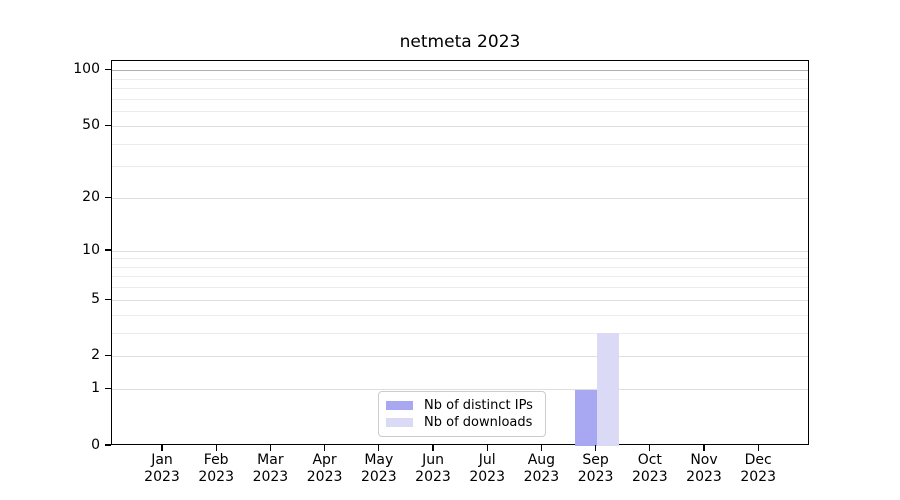 This screenshot has width=900, height=500. I want to click on x-tick-month: Apr, so click(324, 460).